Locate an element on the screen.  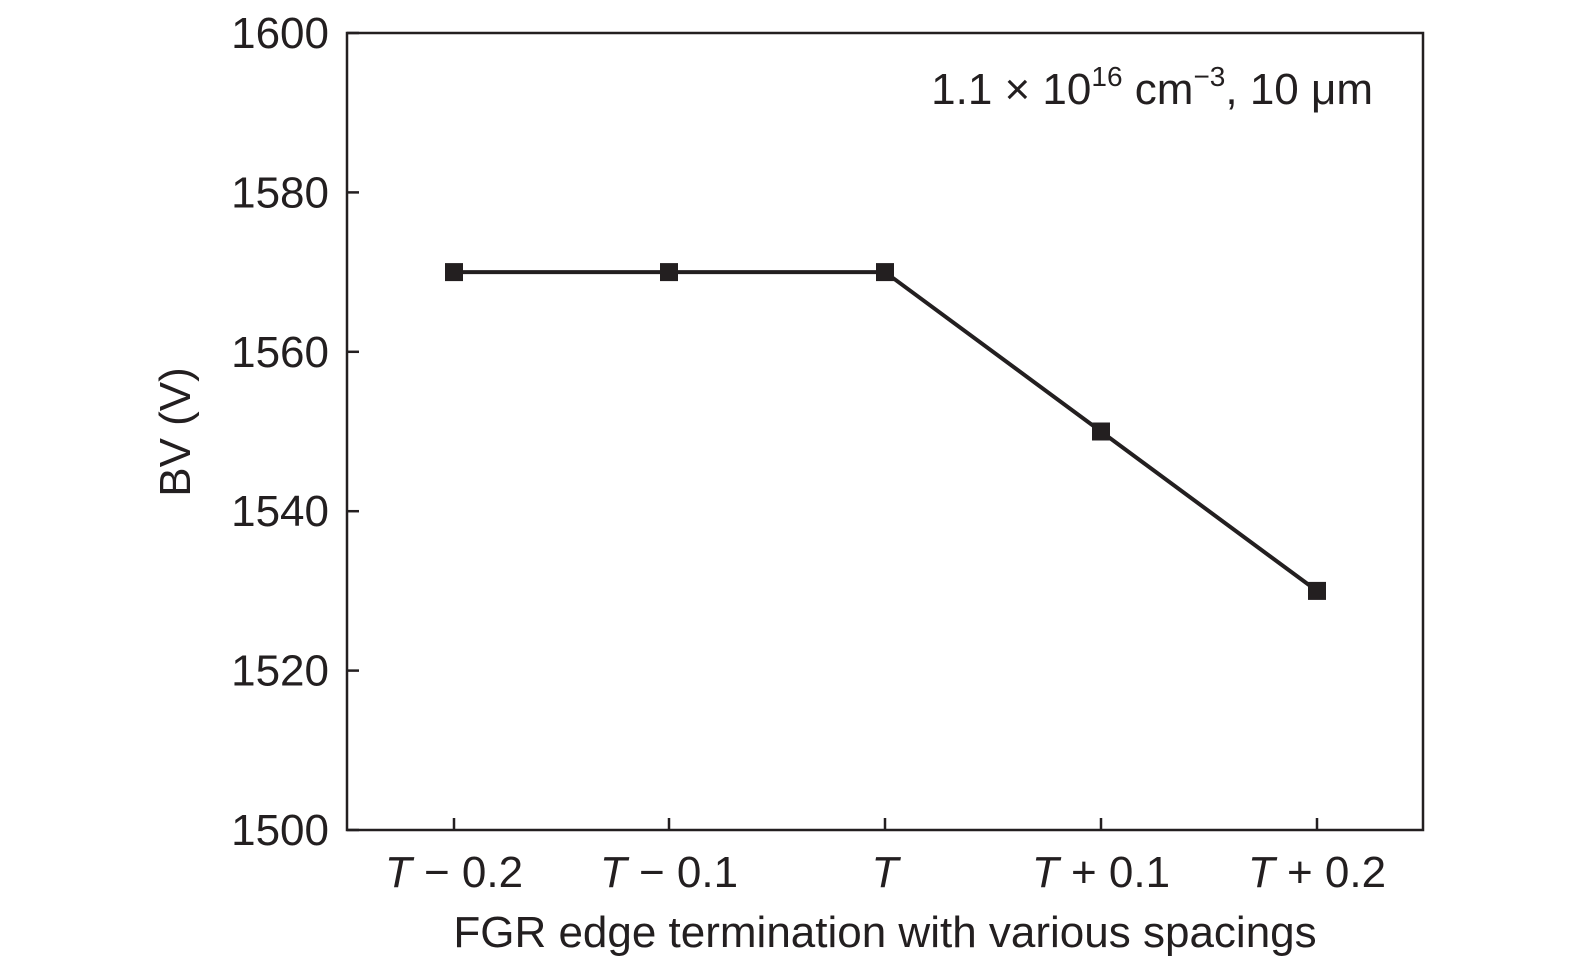
x-tick-label-offset: − 0.1 is located at coordinates (682, 872).